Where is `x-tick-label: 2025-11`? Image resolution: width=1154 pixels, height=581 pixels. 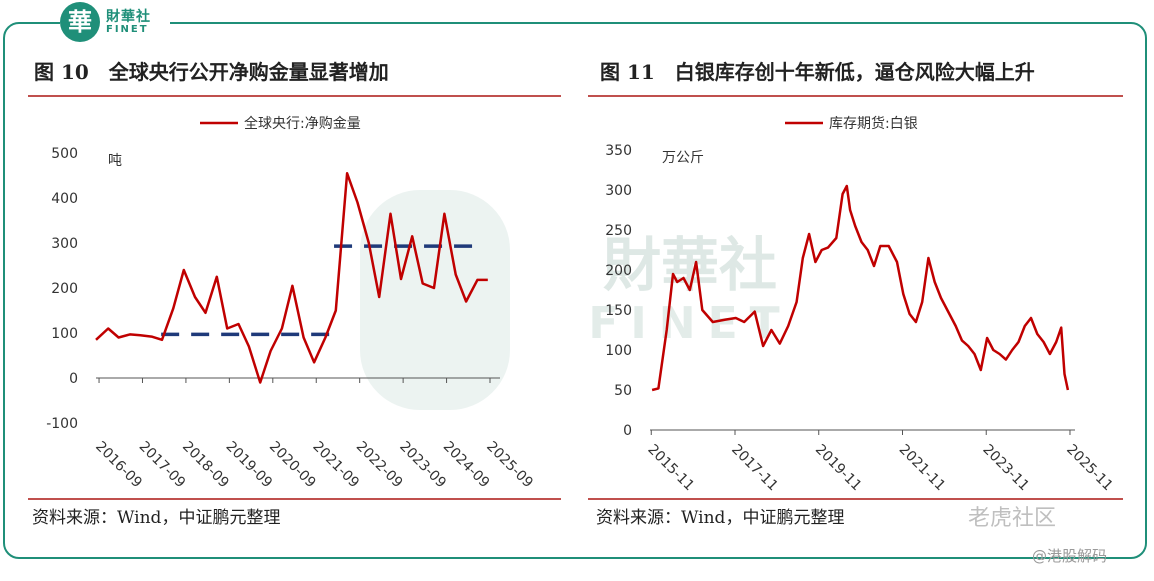
x-tick-label: 2025-11 is located at coordinates (1089, 468).